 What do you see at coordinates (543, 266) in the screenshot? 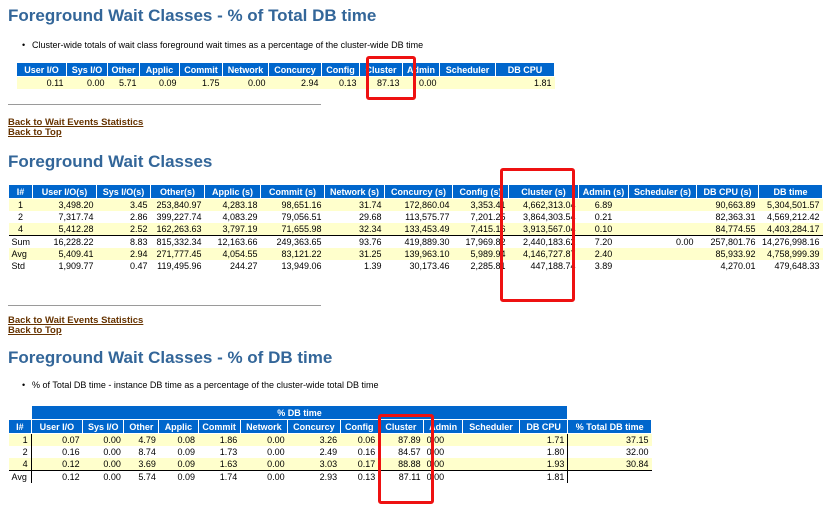
I see `cell: 447,188.74` at bounding box center [543, 266].